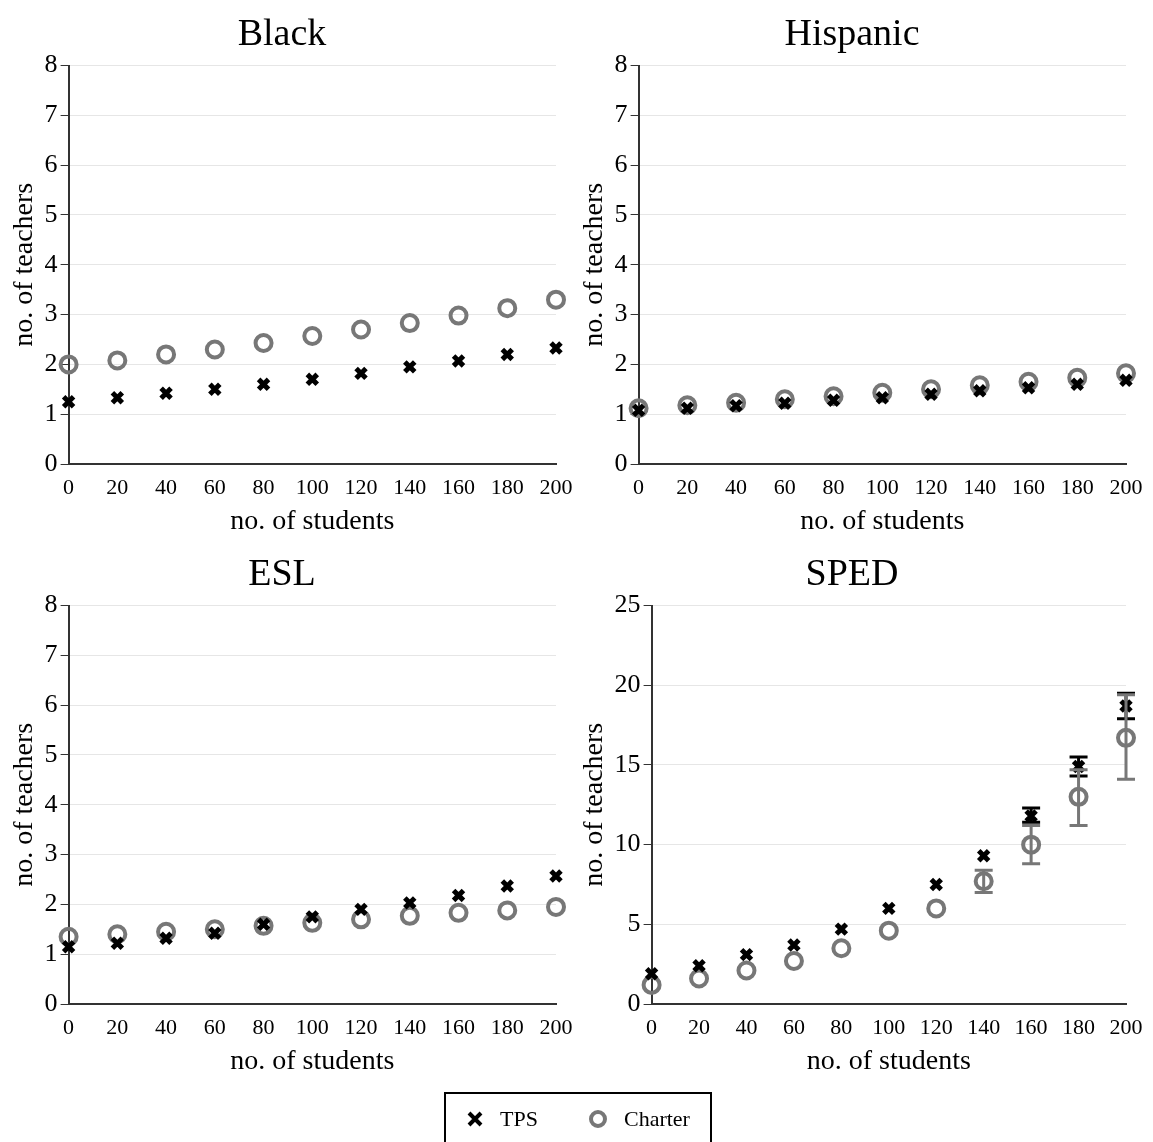 Image resolution: width=1153 pixels, height=1142 pixels. What do you see at coordinates (519, 1119) in the screenshot?
I see `legend-label: TPS` at bounding box center [519, 1119].